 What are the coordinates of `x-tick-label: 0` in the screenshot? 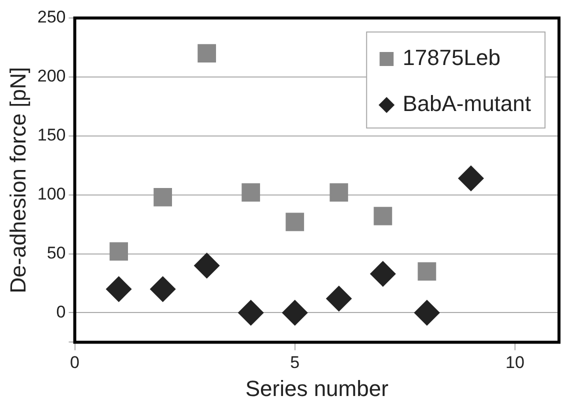 It's located at (75, 362).